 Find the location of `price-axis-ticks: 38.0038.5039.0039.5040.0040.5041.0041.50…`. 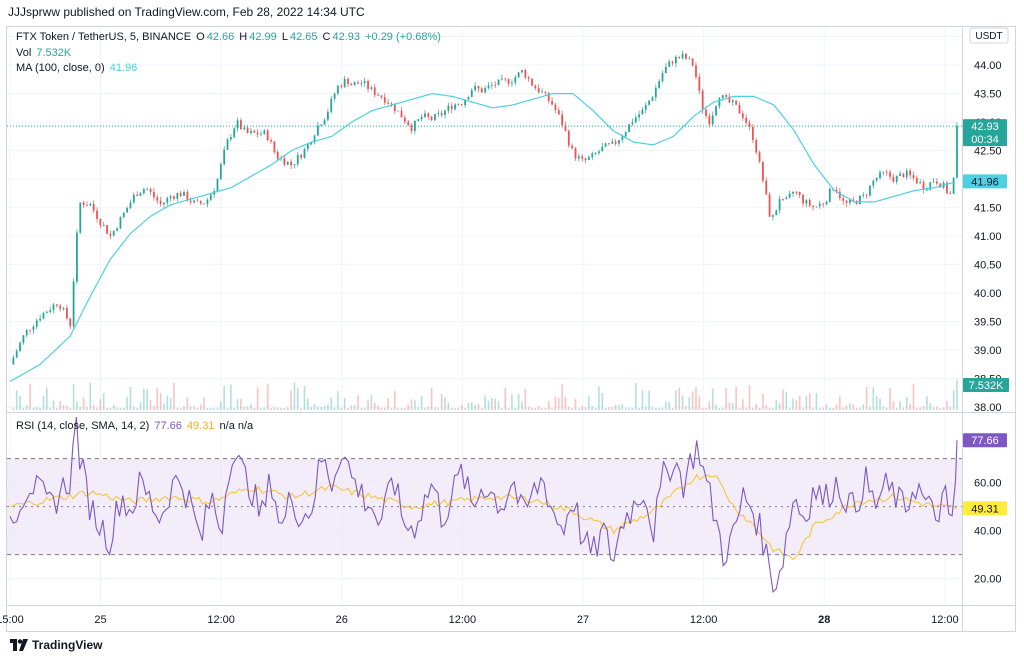

price-axis-ticks: 38.0038.5039.0039.5040.0040.5041.0041.50… is located at coordinates (988, 223).